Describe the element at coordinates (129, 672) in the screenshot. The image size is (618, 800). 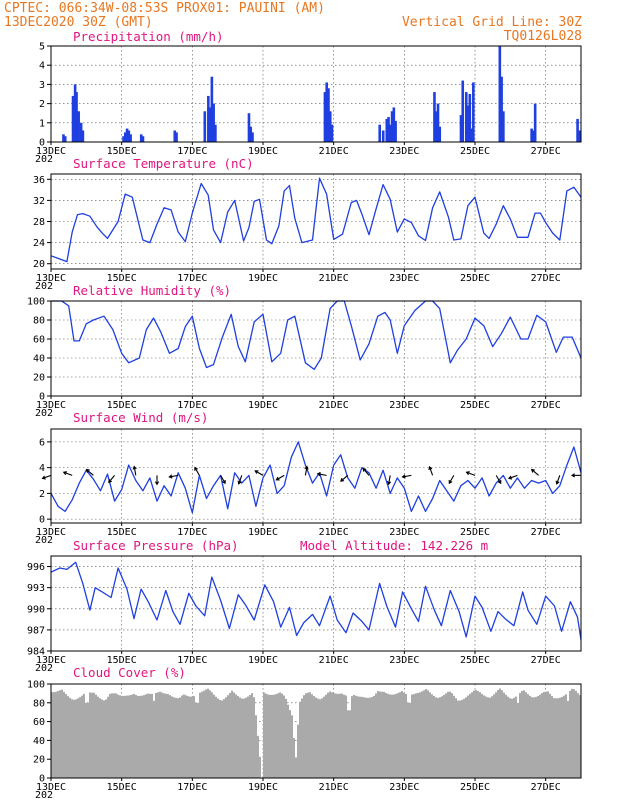
I see `cloud-cover-title: Cloud Cover (%)` at that location.